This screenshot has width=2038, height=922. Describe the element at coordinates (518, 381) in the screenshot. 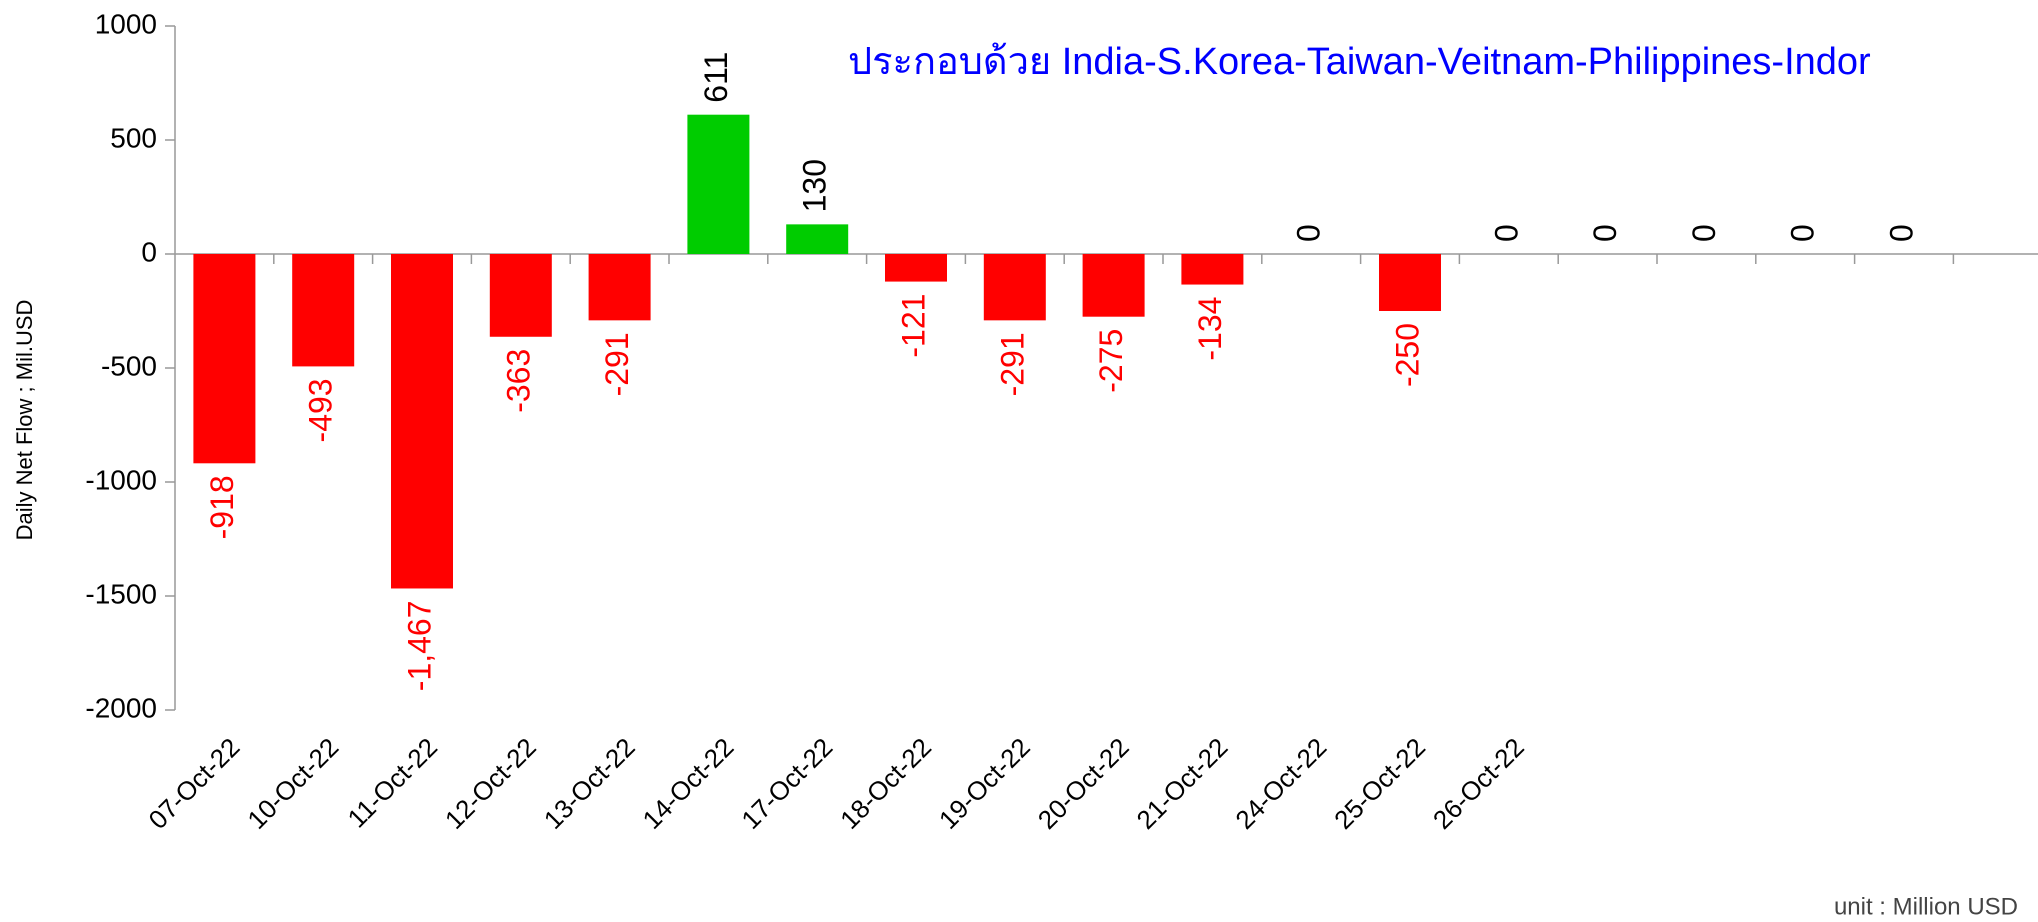

I see `data-label: -363` at that location.